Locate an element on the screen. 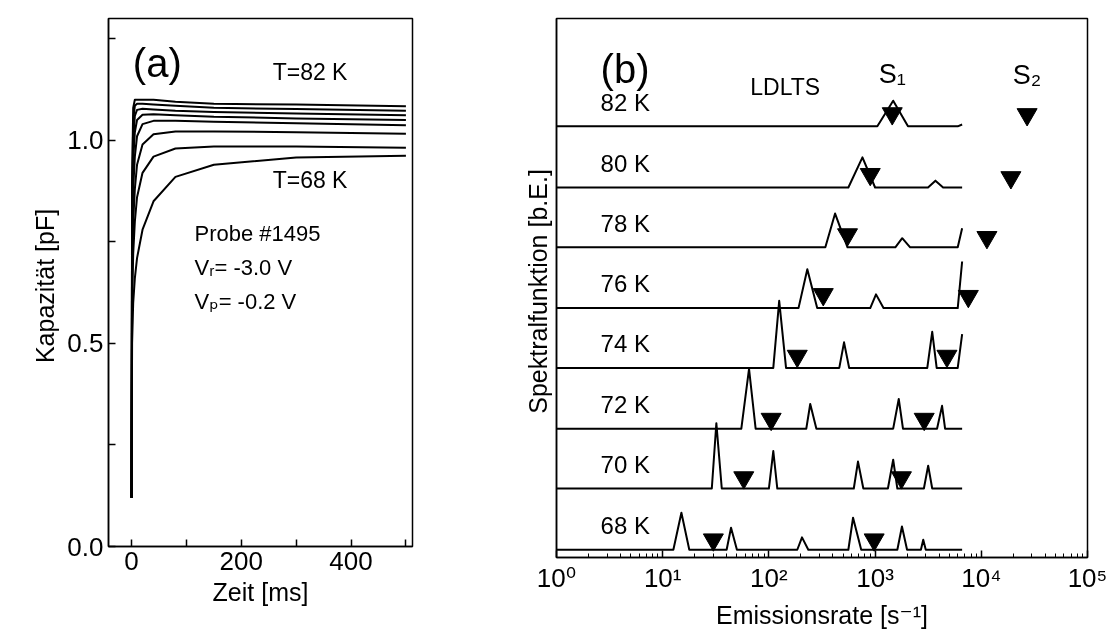 Image resolution: width=1111 pixels, height=639 pixels. x-tick-label: 10⁵ is located at coordinates (1087, 577).